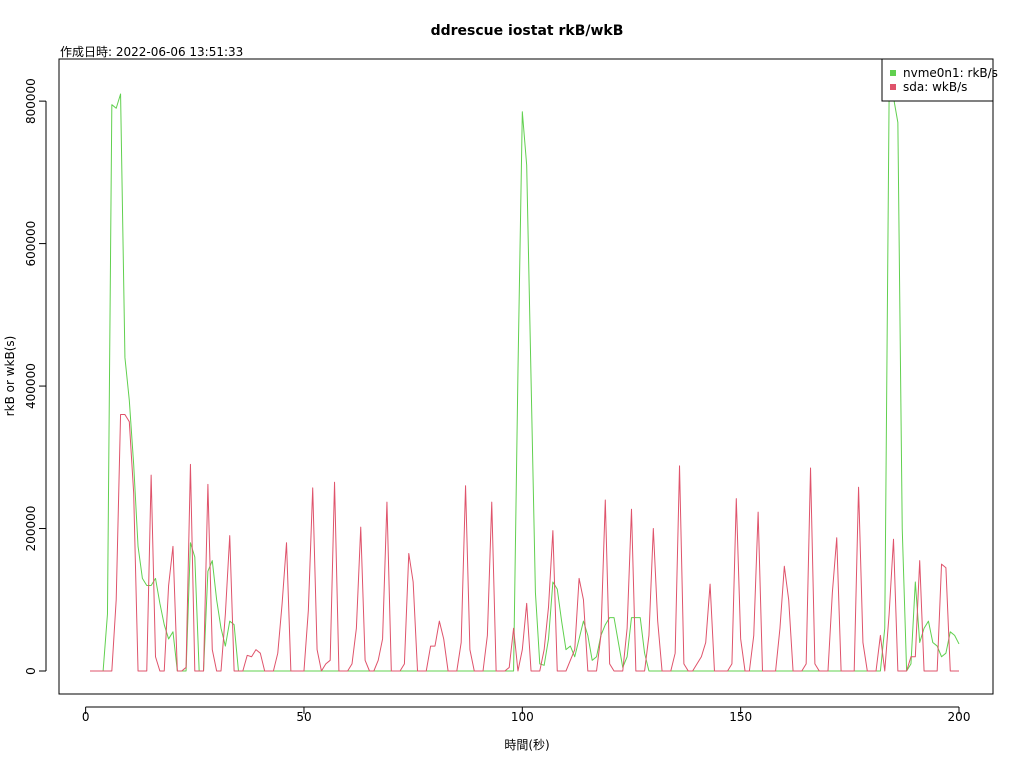 This screenshot has width=1024, height=768. I want to click on legend: nvme0n1: rkB/s sda: wkB/s, so click(939, 80).